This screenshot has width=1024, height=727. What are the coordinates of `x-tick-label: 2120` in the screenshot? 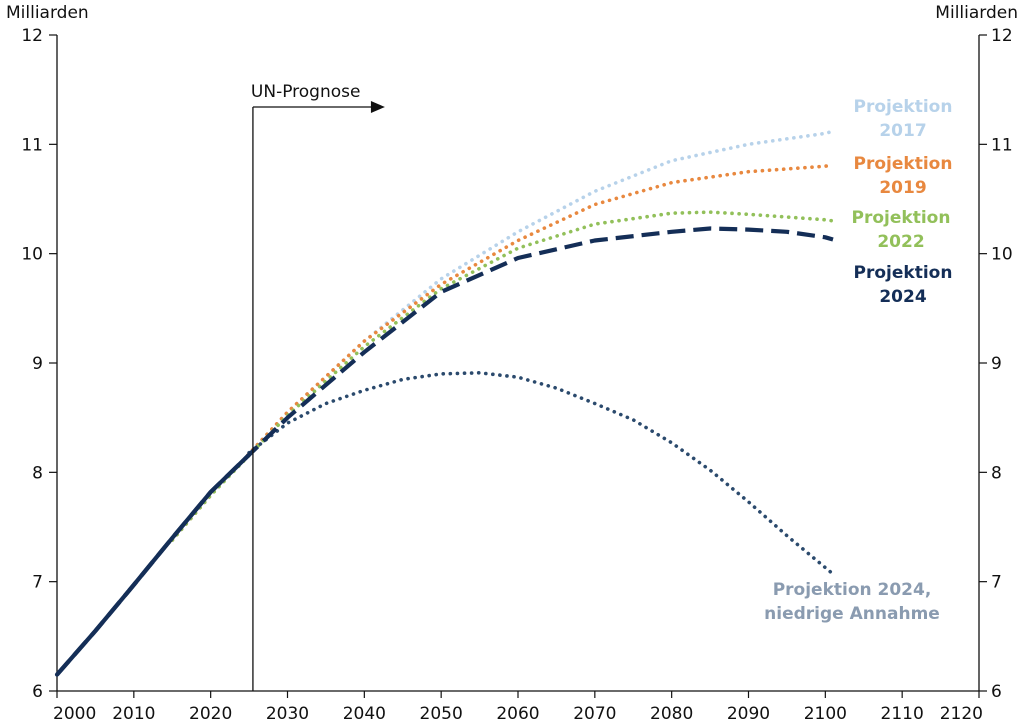 It's located at (961, 714).